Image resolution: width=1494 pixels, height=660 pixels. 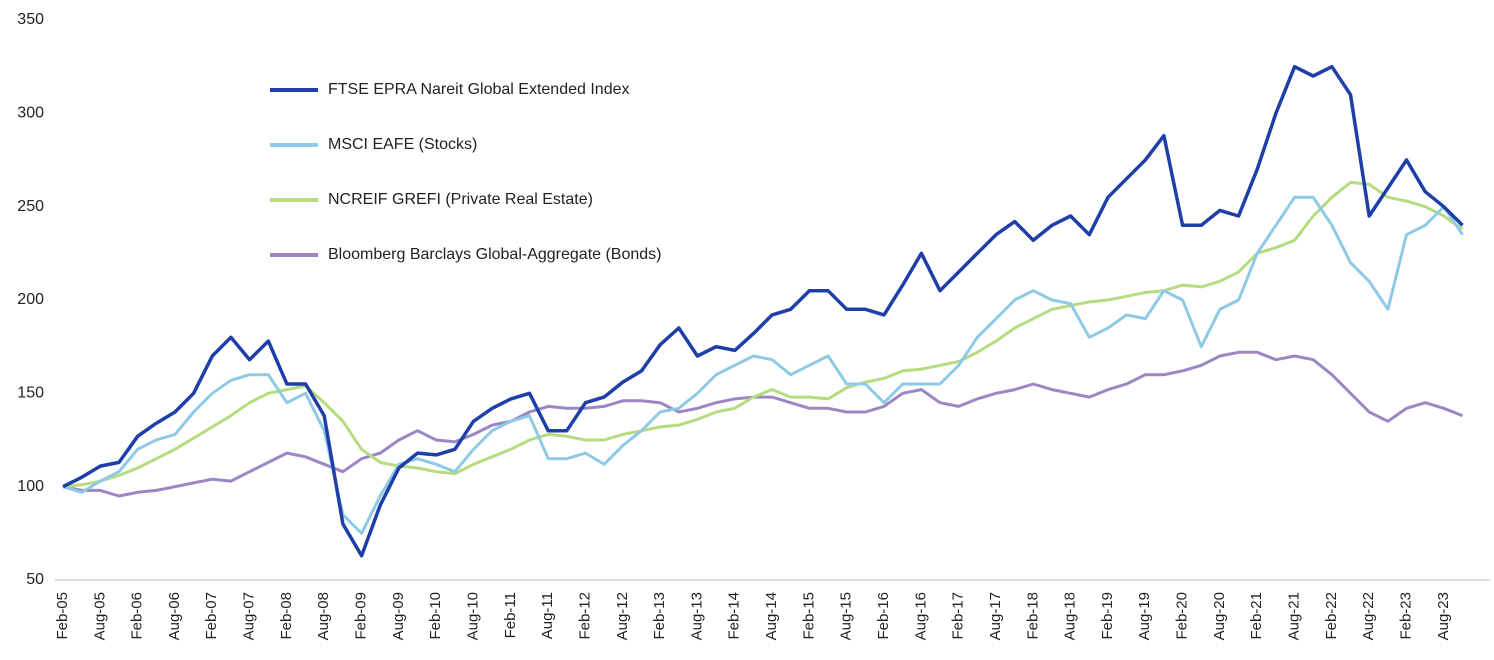 I want to click on x-tick-label: Feb-14, so click(x=734, y=616).